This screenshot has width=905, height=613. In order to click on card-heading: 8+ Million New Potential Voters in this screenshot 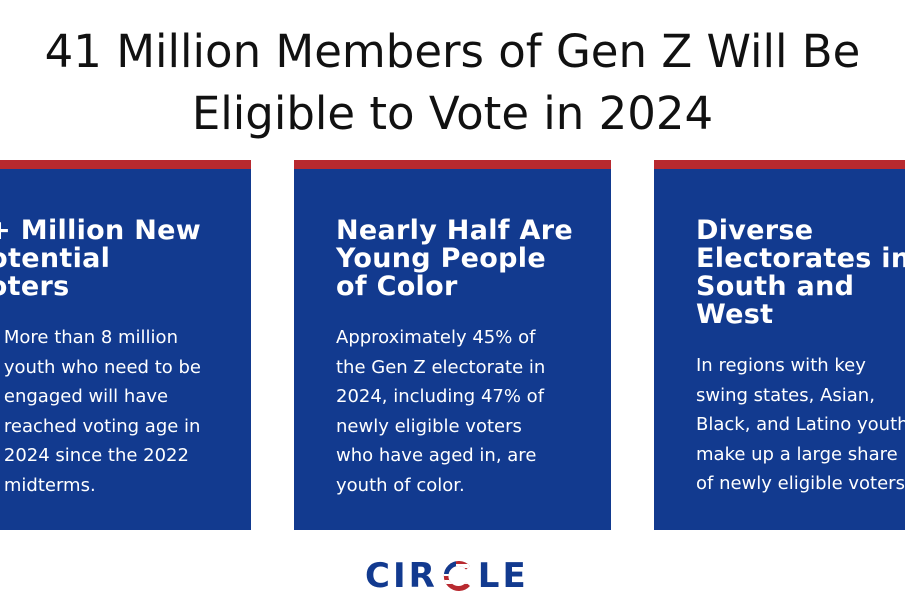, I will do `click(100, 259)`.